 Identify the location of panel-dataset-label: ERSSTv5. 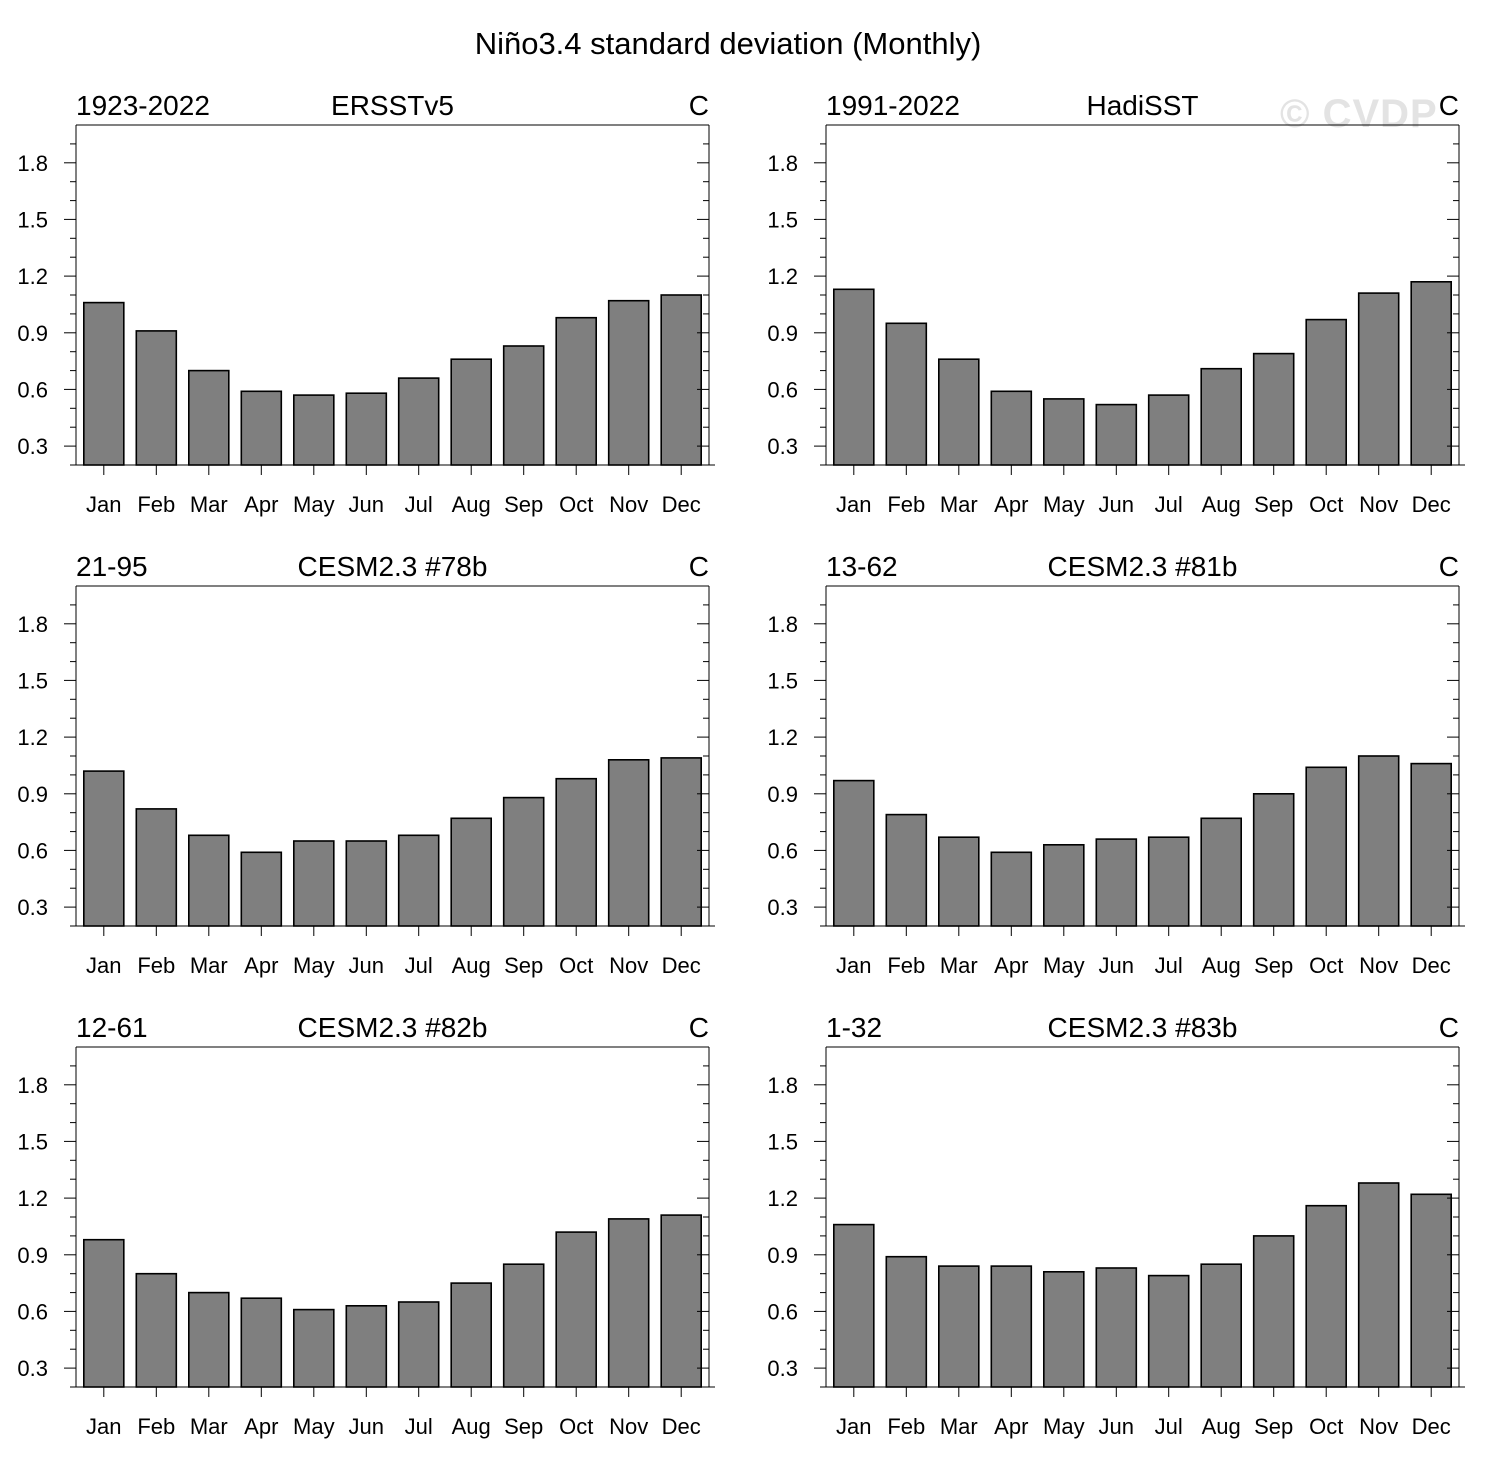
(392, 105).